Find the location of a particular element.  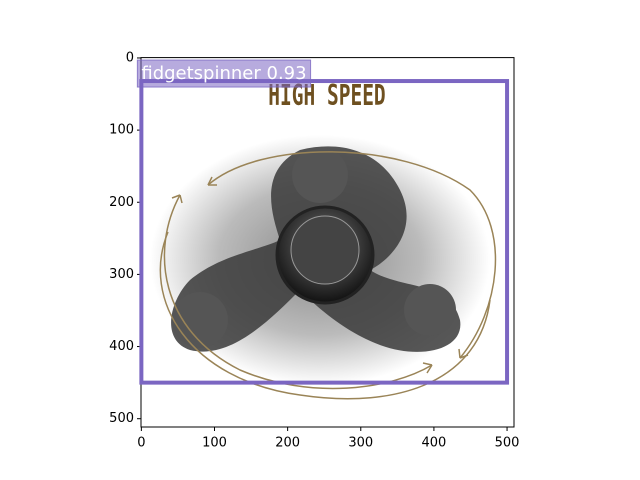

x-tick-label: 300 is located at coordinates (360, 443).